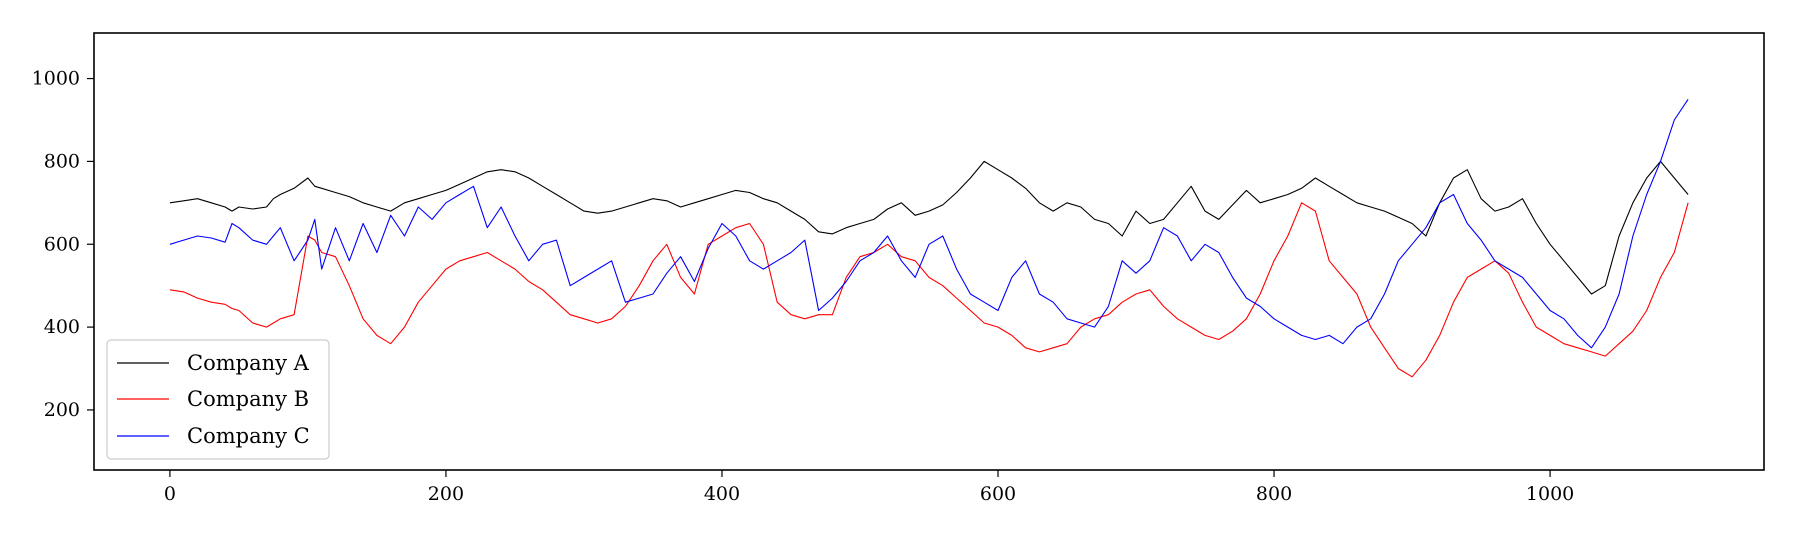  I want to click on x-tick-label: 0, so click(170, 494).